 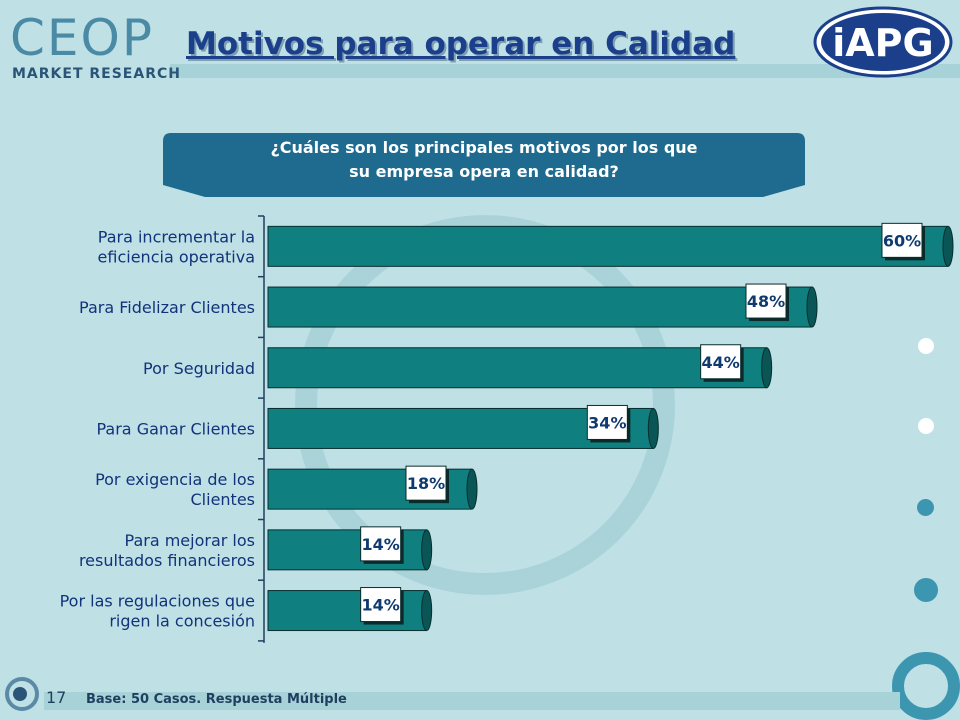 What do you see at coordinates (216, 699) in the screenshot?
I see `base-note: Base: 50 Casos. Respuesta Múltiple` at bounding box center [216, 699].